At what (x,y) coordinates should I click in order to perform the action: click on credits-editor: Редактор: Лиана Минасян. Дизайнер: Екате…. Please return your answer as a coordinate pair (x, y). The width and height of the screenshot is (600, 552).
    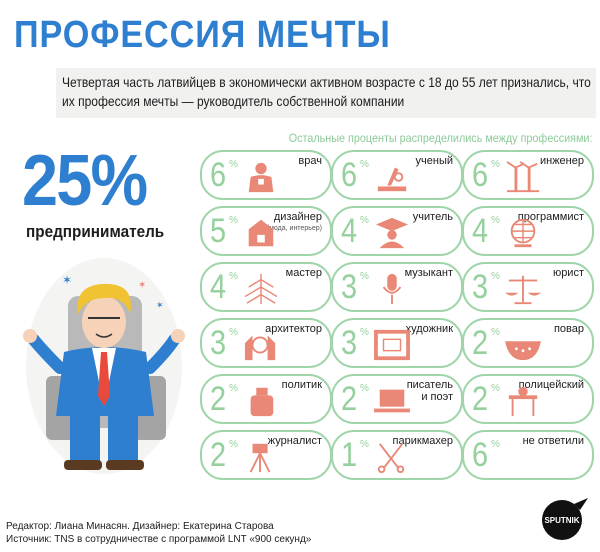
    Looking at the image, I should click on (140, 526).